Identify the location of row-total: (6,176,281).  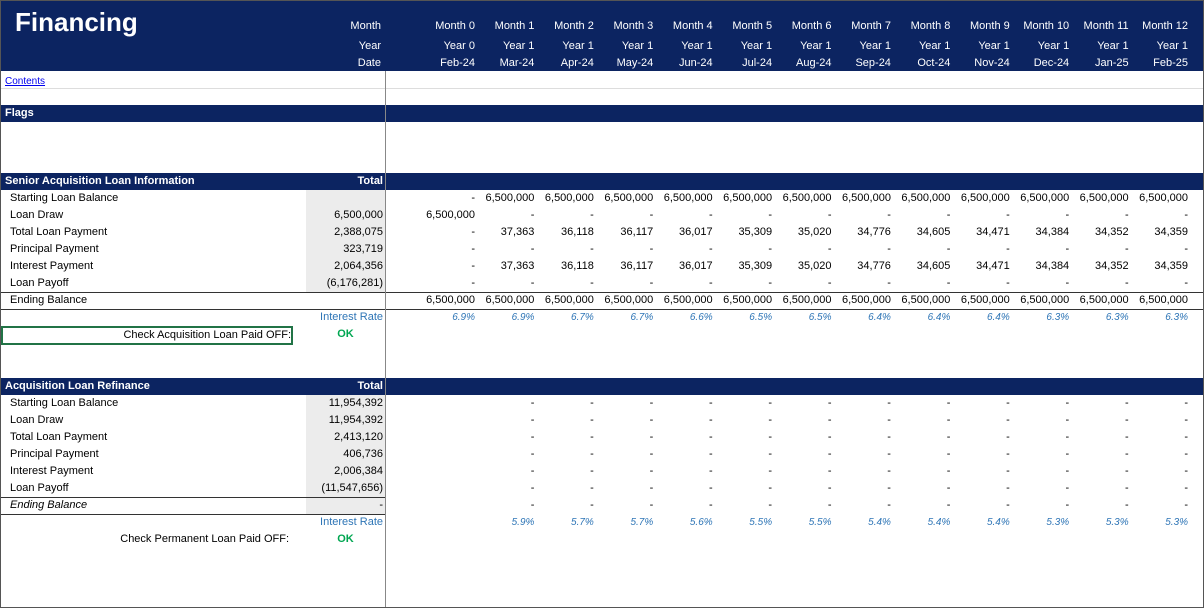
(354, 283).